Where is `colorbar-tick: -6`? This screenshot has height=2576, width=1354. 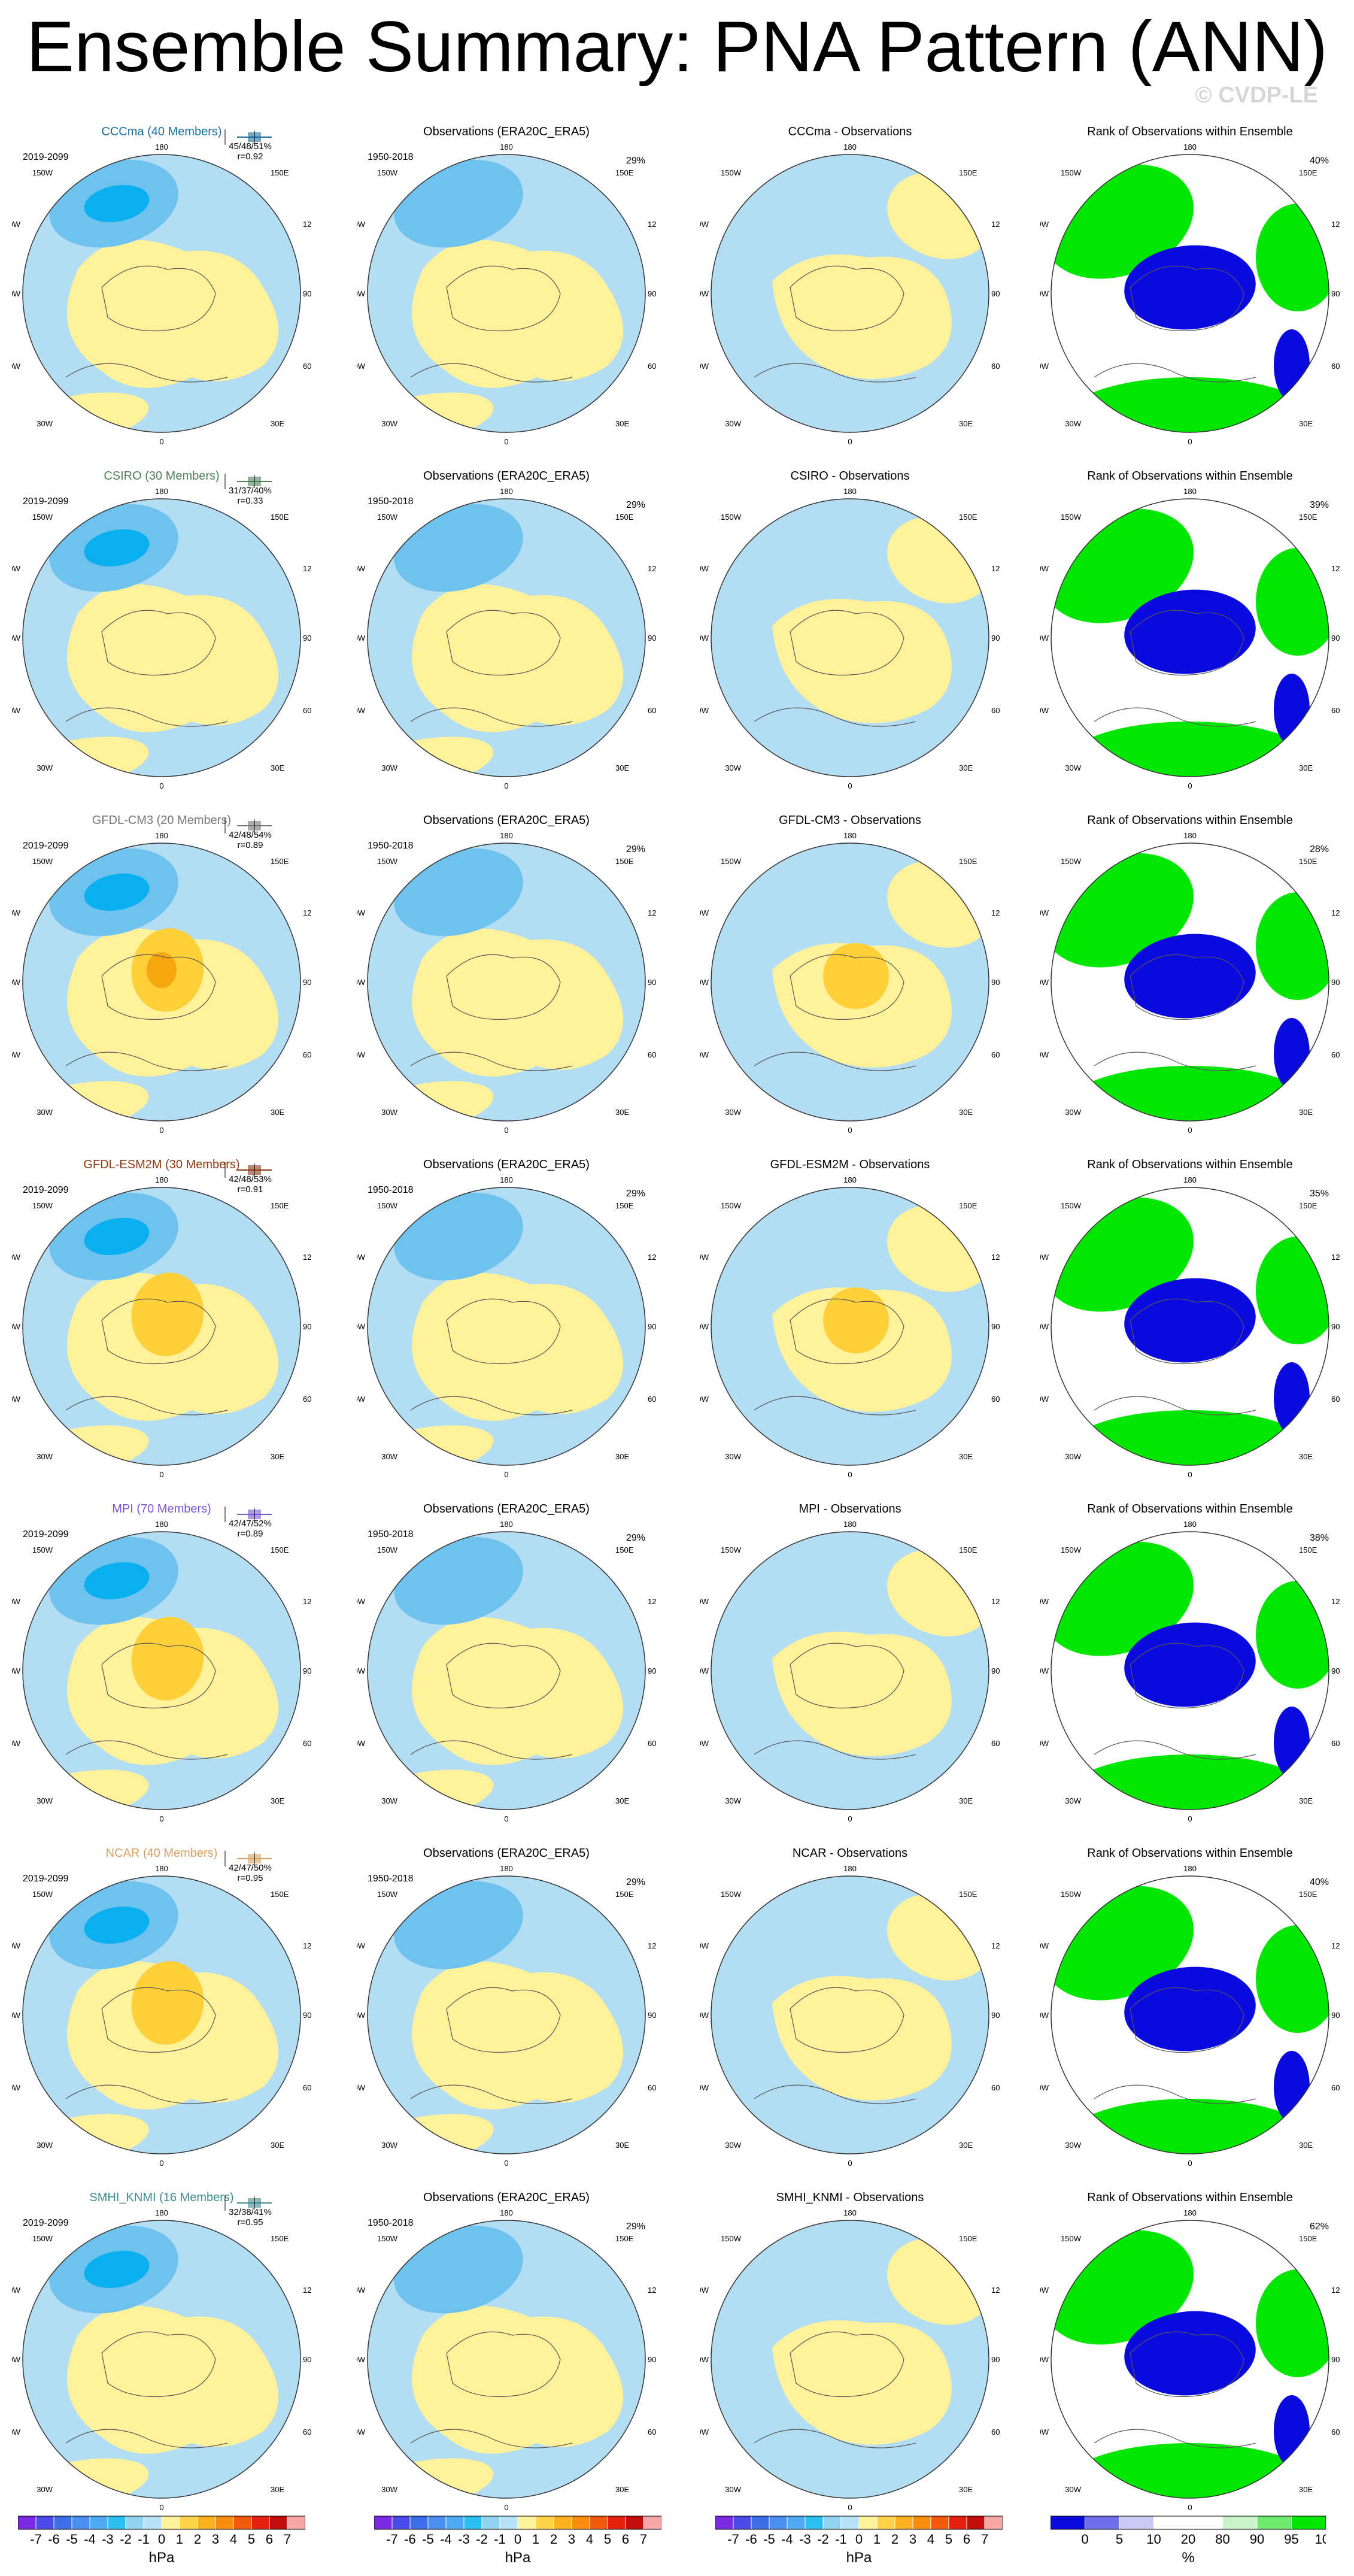 colorbar-tick: -6 is located at coordinates (54, 2539).